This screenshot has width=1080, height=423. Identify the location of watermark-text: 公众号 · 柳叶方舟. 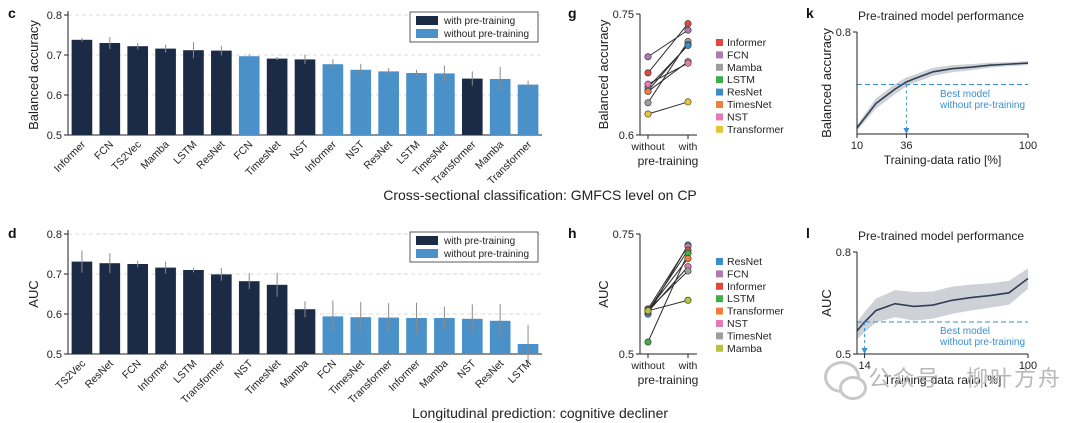
(965, 378).